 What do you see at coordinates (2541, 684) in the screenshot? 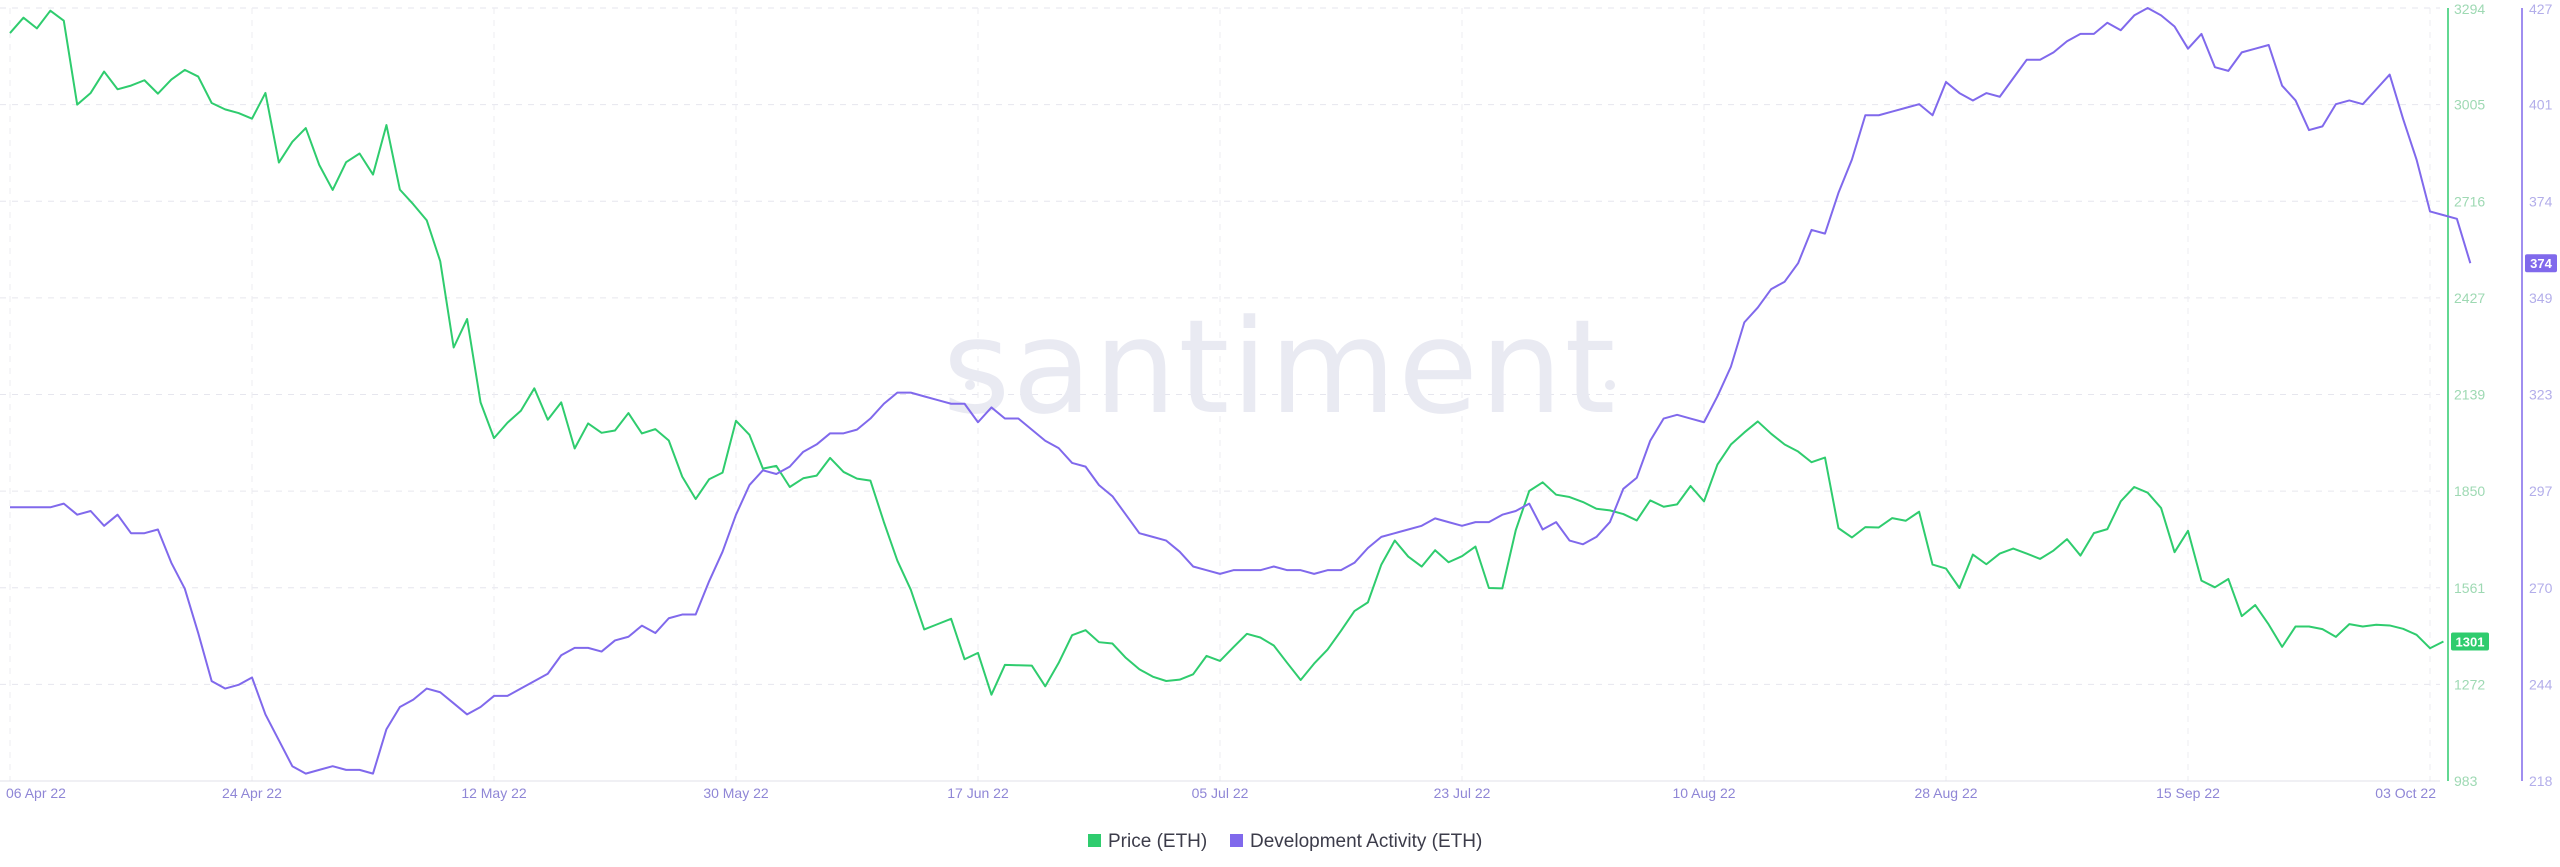
I see `dev-tick-label: 244` at bounding box center [2541, 684].